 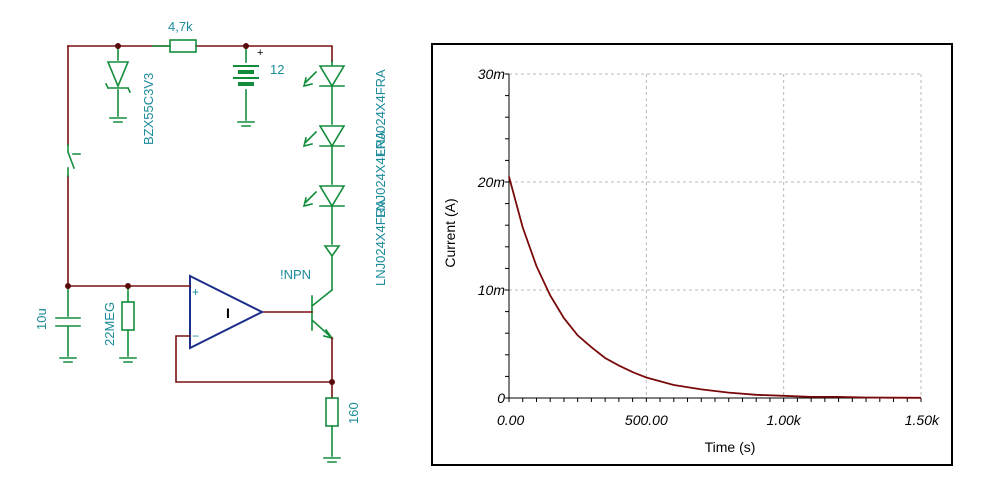 I want to click on transistor-label: !NPN, so click(x=295, y=274).